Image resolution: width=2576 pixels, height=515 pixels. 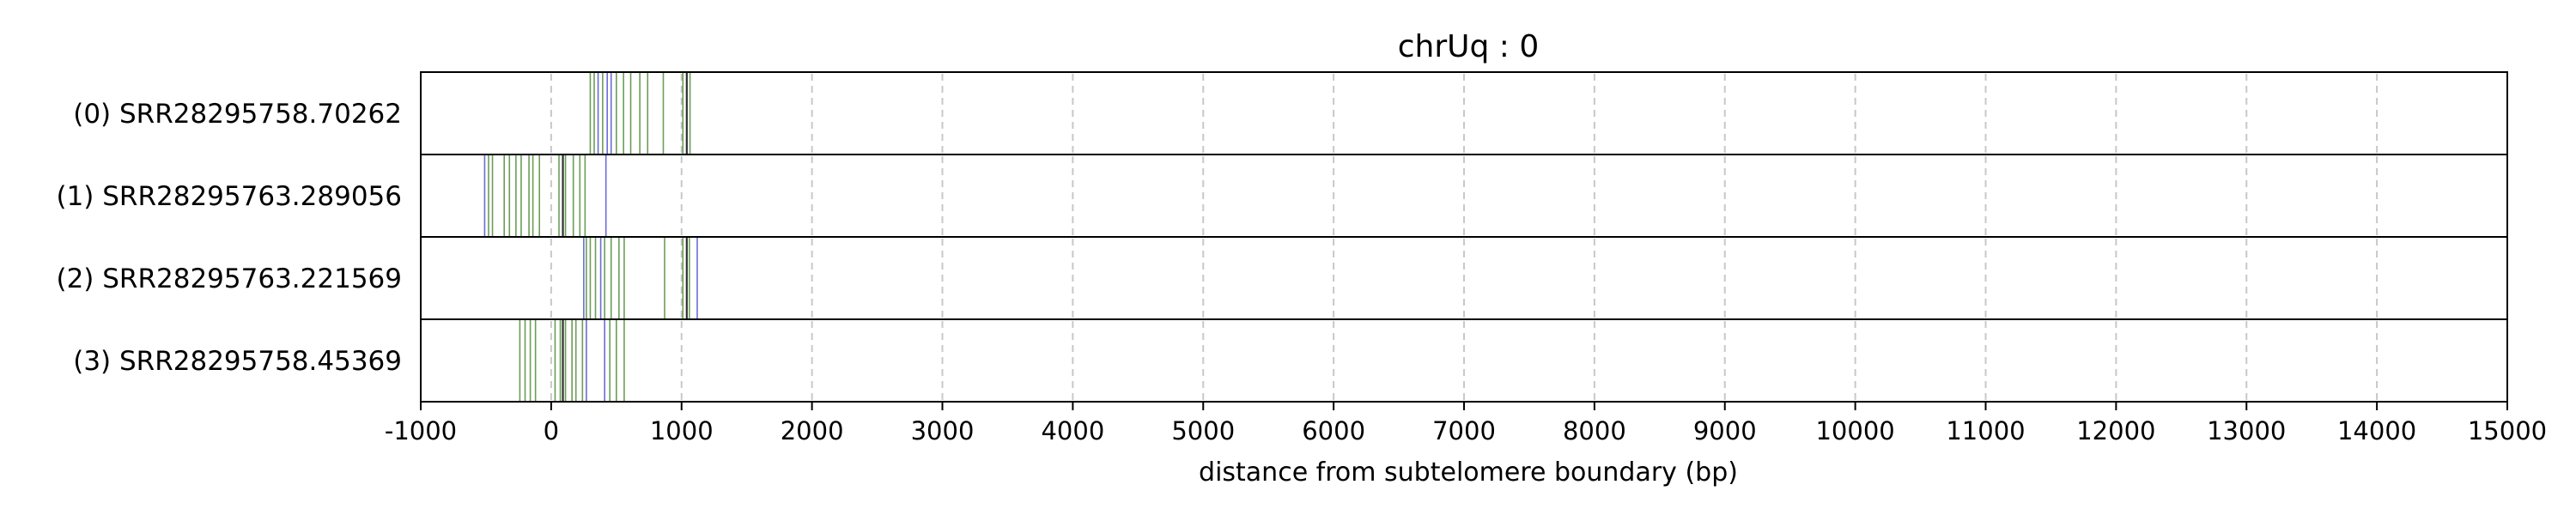 What do you see at coordinates (1594, 430) in the screenshot?
I see `x-tick-label: 8000` at bounding box center [1594, 430].